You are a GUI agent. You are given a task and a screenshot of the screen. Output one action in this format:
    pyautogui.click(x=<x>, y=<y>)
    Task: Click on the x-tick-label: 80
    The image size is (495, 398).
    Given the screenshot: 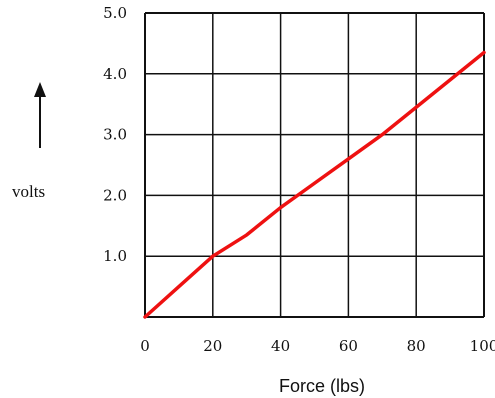 What is the action you would take?
    pyautogui.click(x=416, y=346)
    